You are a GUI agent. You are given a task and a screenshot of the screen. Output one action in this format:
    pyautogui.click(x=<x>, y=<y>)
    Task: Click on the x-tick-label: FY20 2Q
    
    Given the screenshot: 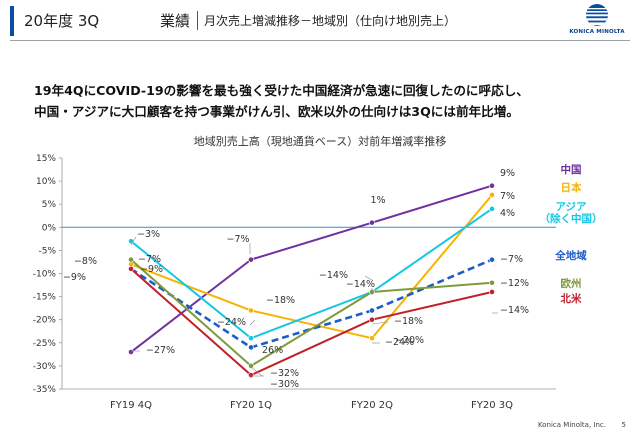 What is the action you would take?
    pyautogui.click(x=372, y=405)
    